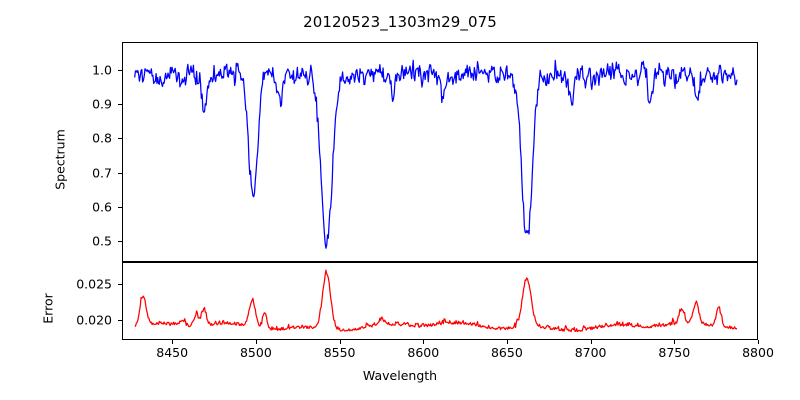 The height and width of the screenshot is (400, 800). What do you see at coordinates (60, 159) in the screenshot?
I see `spectrum-axis-label: Spectrum` at bounding box center [60, 159].